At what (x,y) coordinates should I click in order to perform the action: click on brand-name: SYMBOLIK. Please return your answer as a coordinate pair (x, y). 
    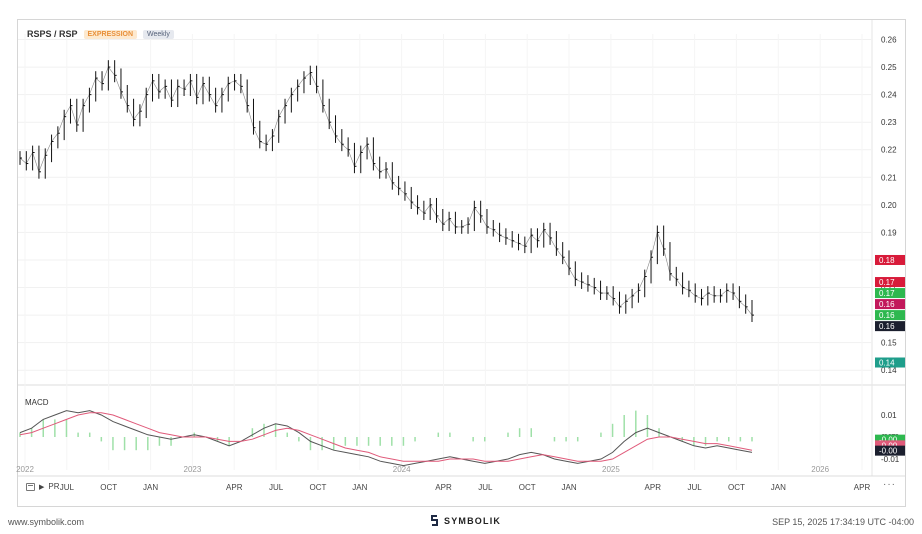
    Looking at the image, I should click on (473, 520).